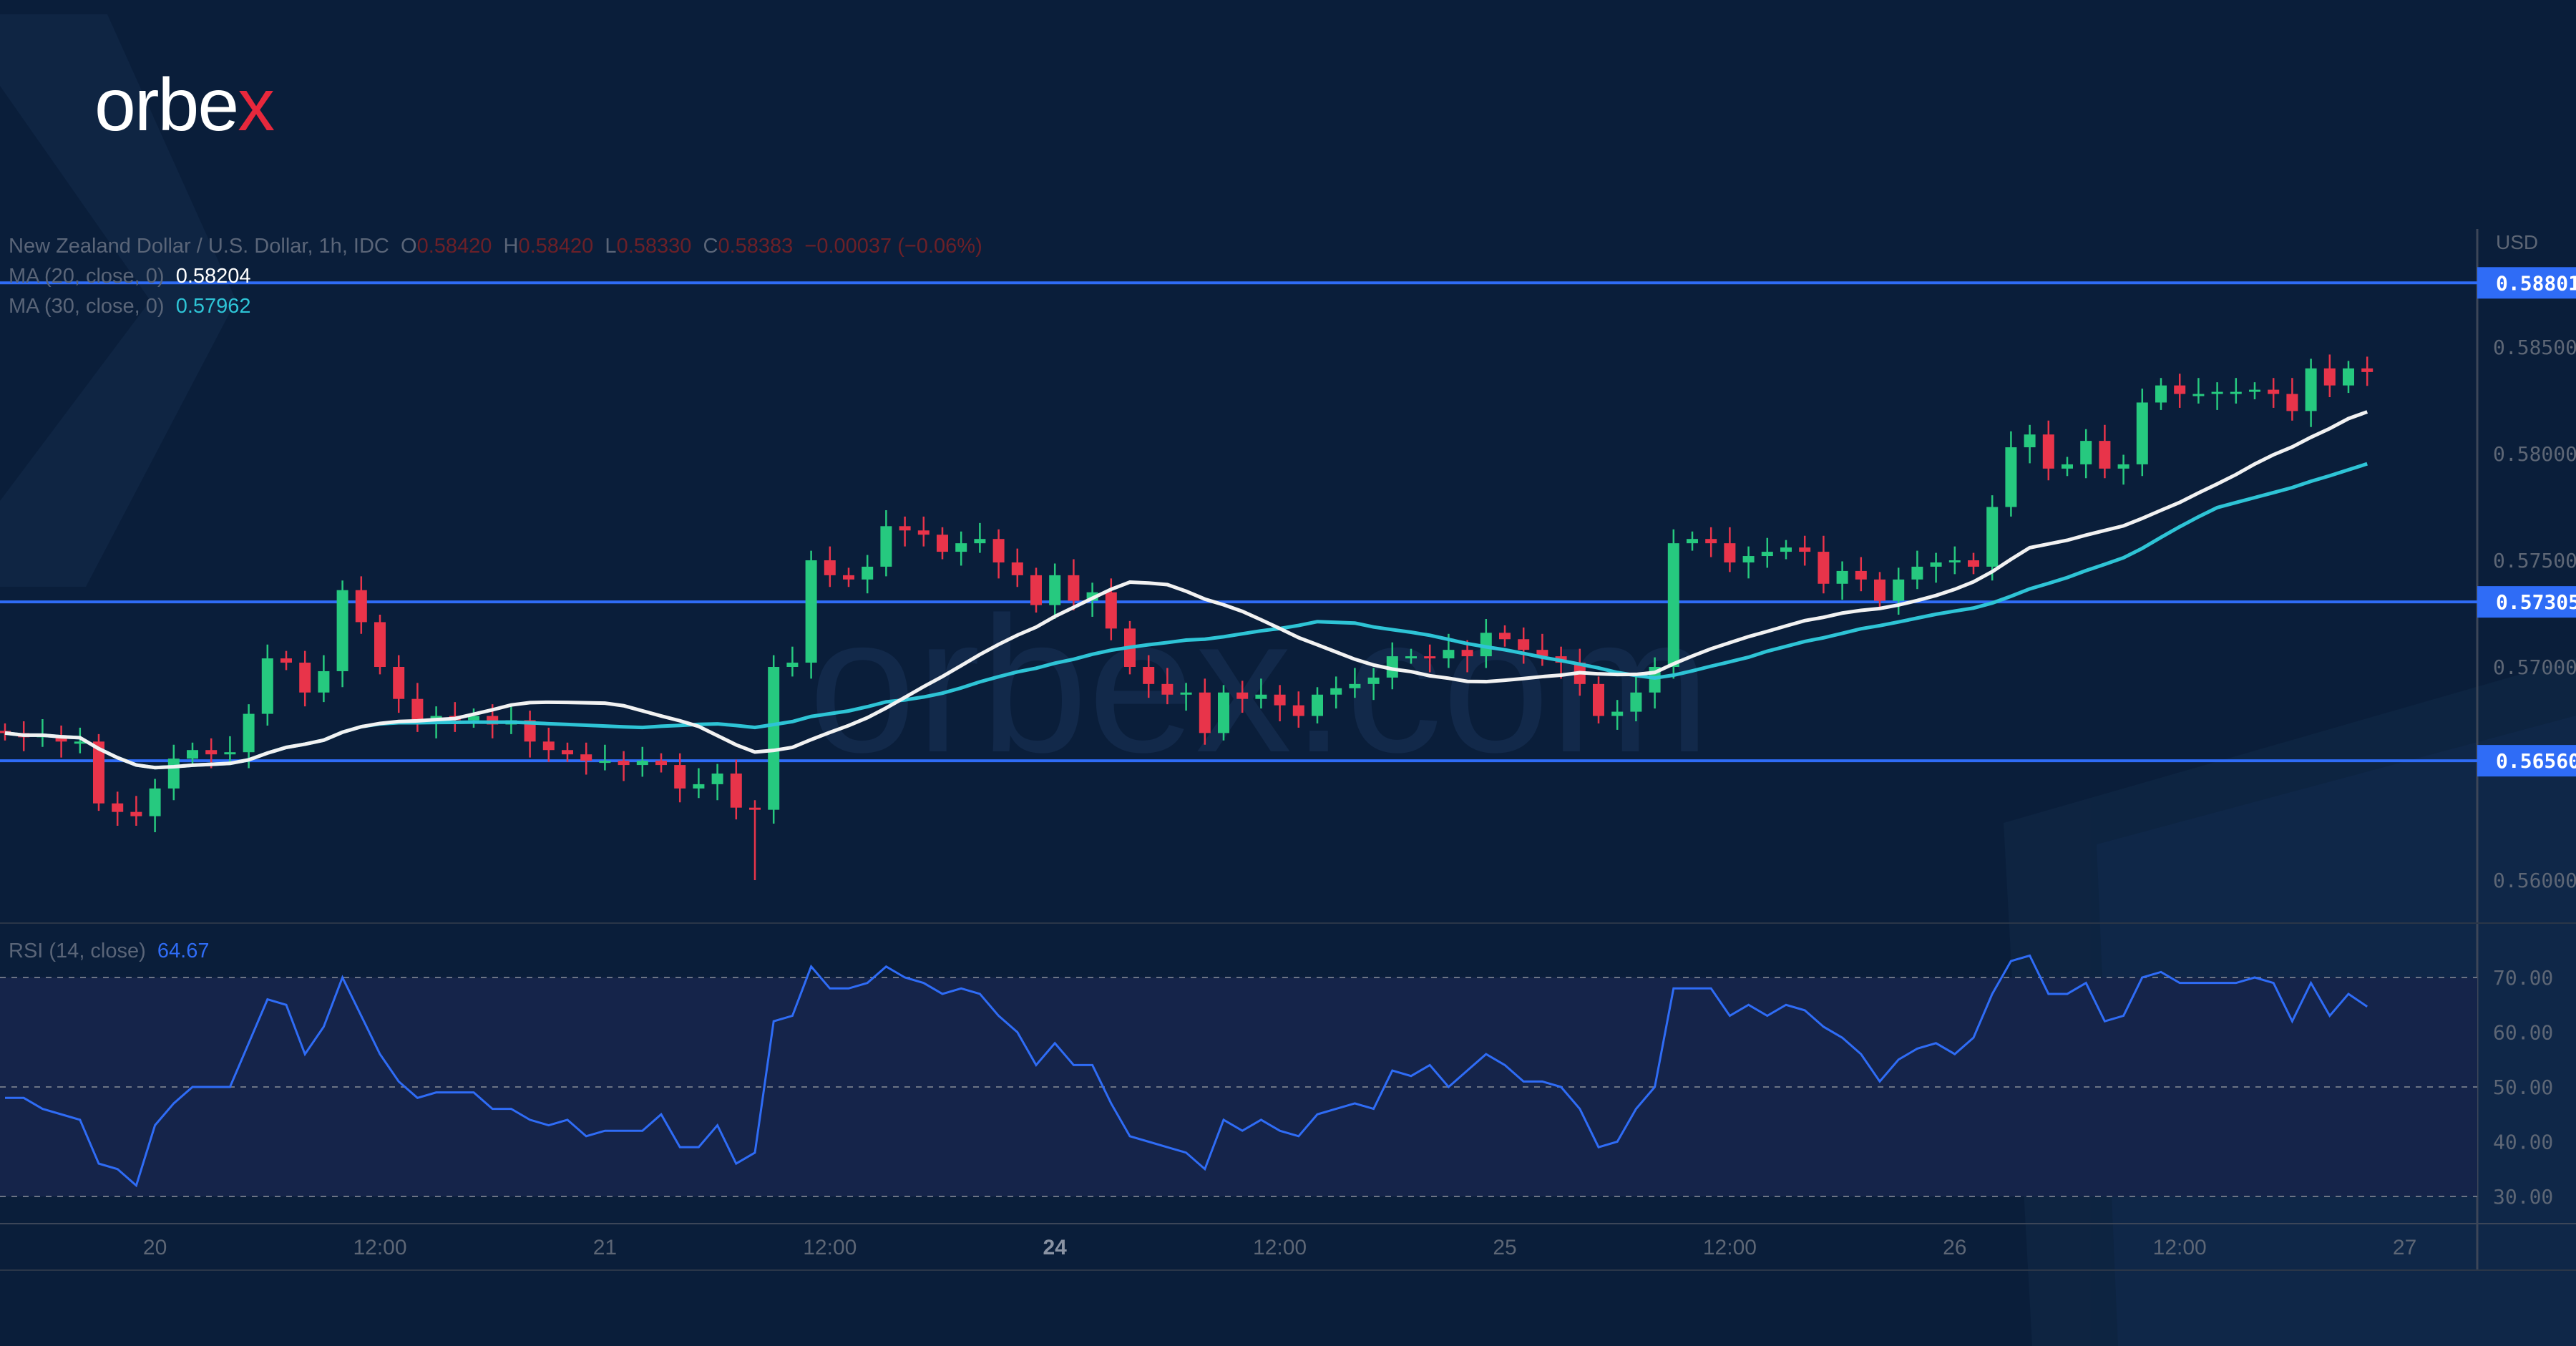  I want to click on close-label: C, so click(710, 246).